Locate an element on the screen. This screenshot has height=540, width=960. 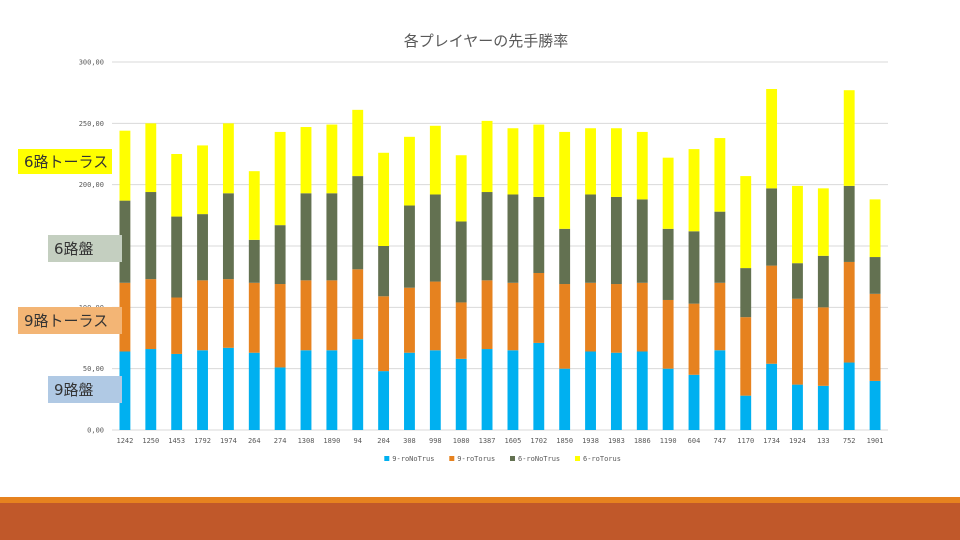
x-tick-label: 1702 is located at coordinates (538, 441).